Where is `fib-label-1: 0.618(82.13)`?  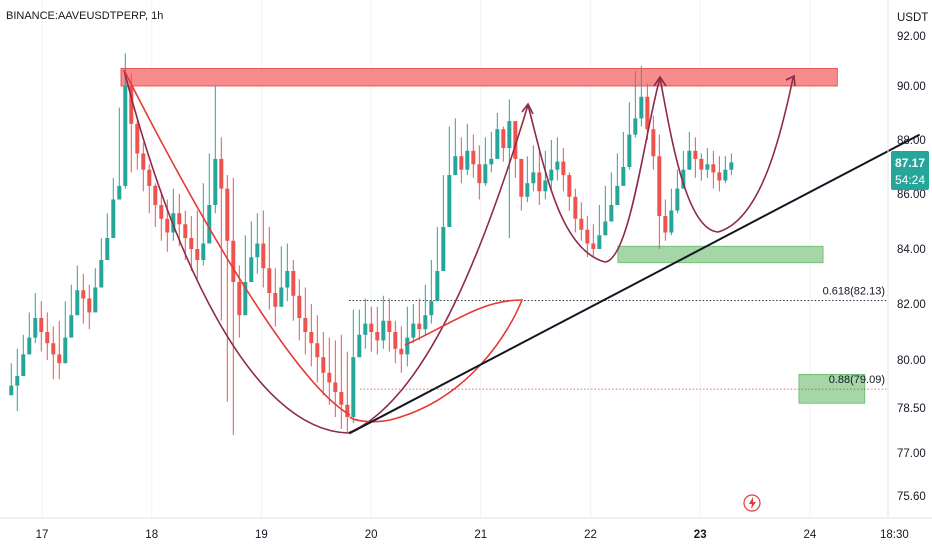 fib-label-1: 0.618(82.13) is located at coordinates (854, 291).